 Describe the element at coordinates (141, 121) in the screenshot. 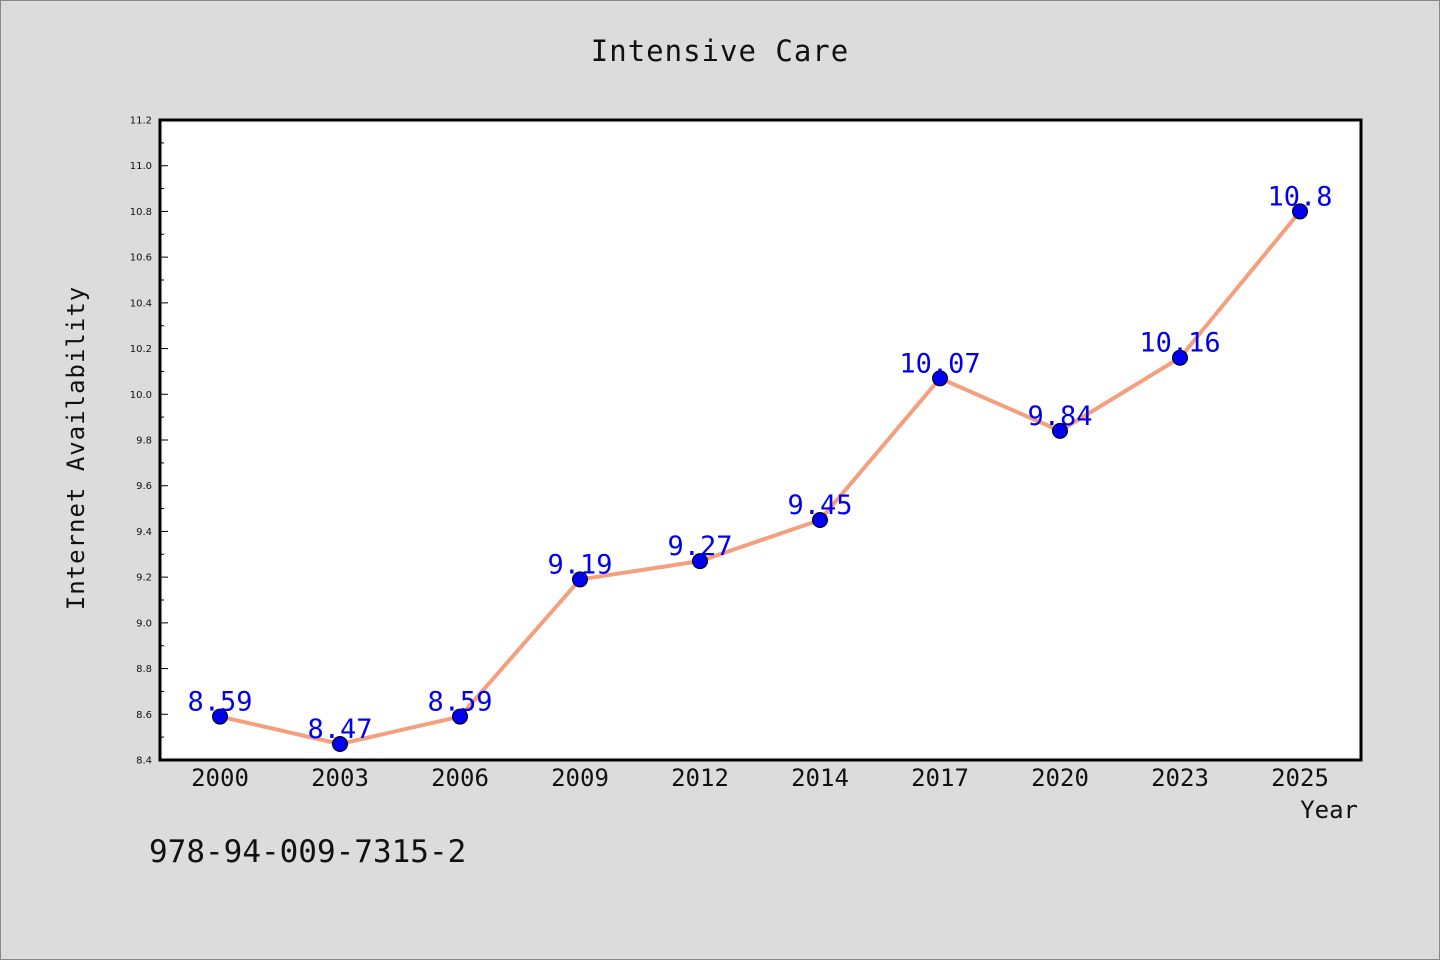

I see `y-tick-label: 11.2` at that location.